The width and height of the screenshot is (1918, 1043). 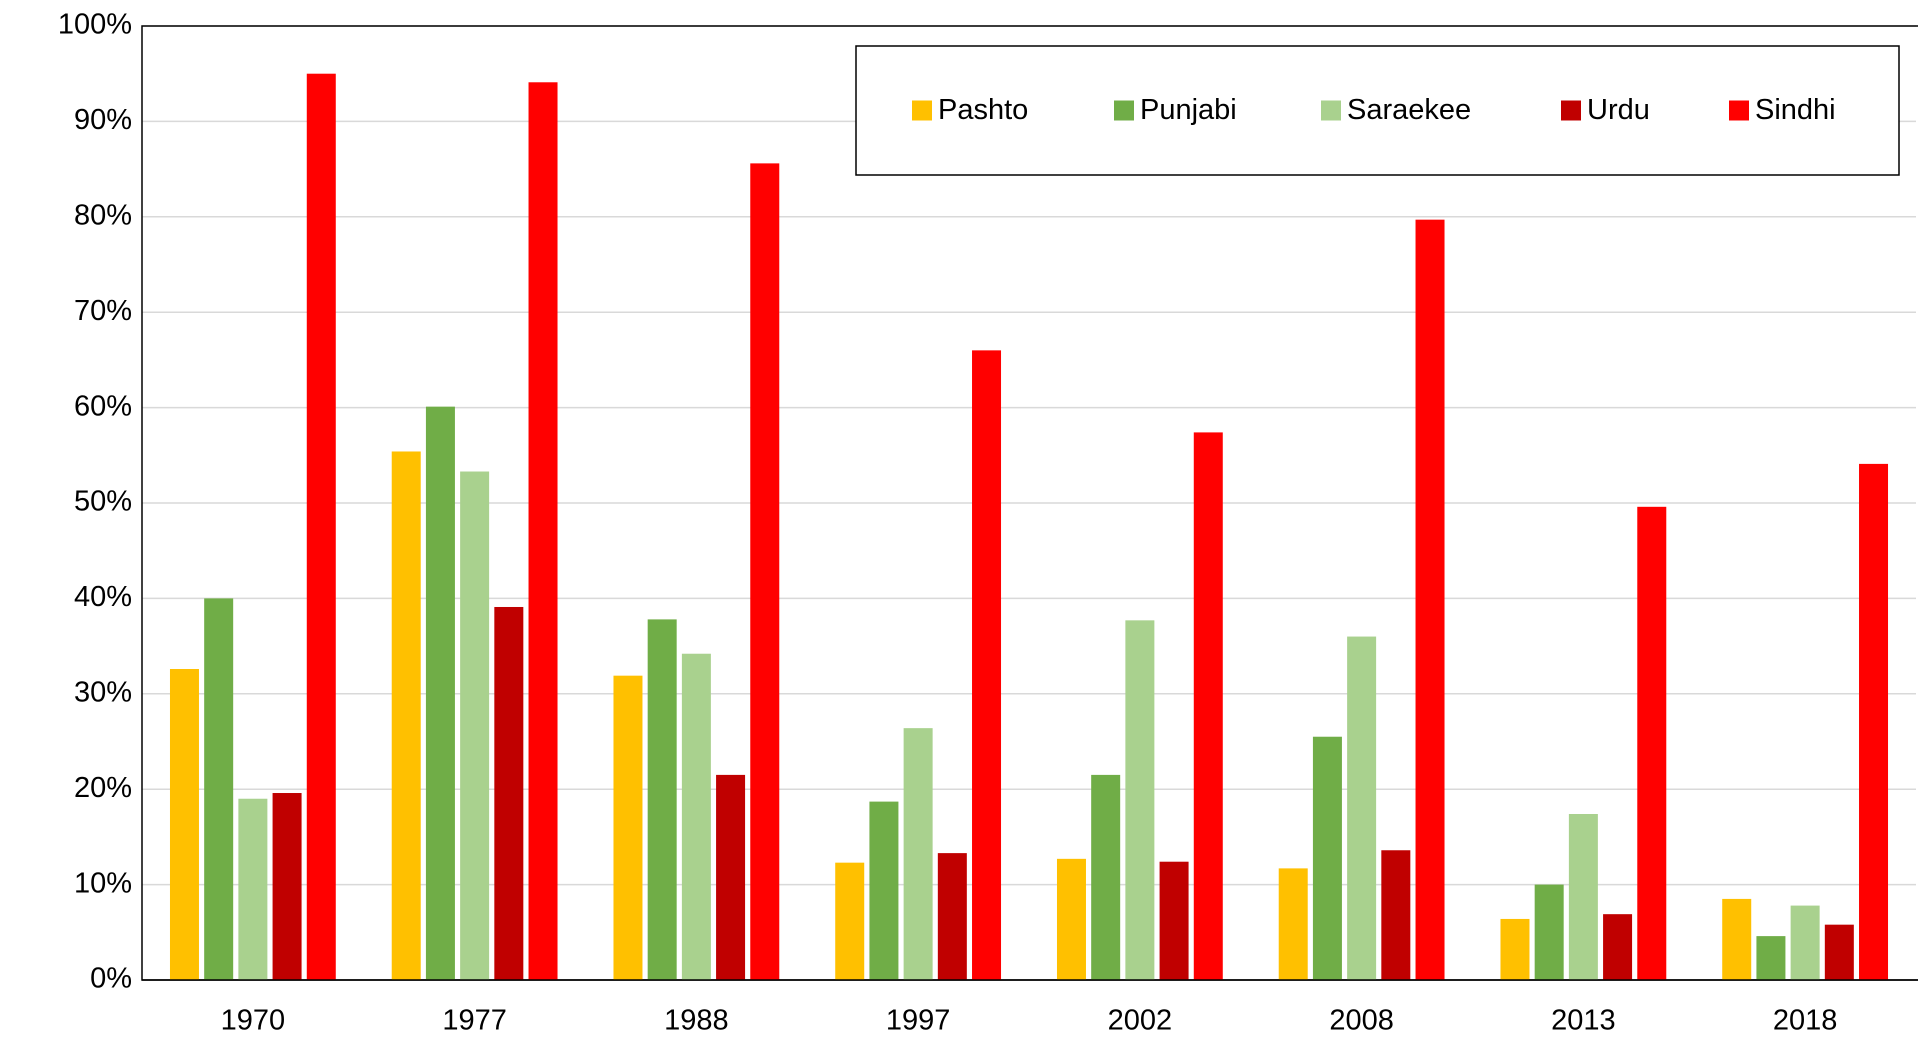 I want to click on legend-box, so click(x=1377, y=110).